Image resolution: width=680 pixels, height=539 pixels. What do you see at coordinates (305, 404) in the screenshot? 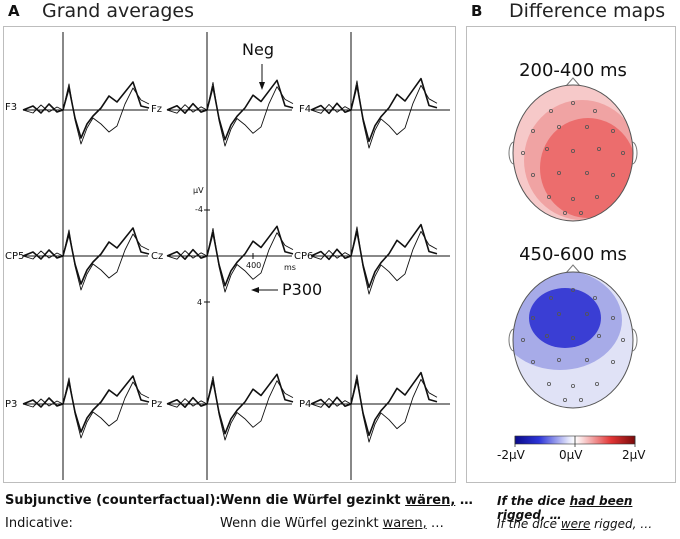
I see `channel-label-p4: P4` at bounding box center [305, 404].